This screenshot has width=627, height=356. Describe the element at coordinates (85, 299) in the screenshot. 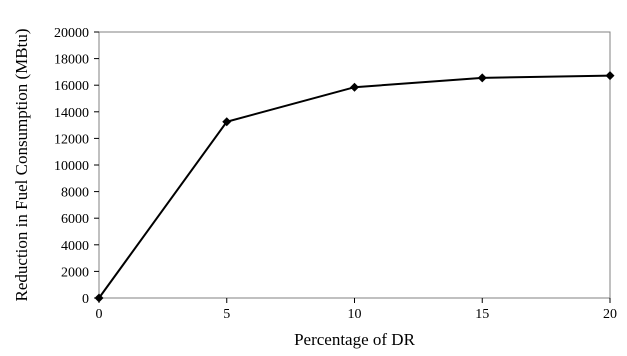

I see `y-tick-label: 0` at that location.